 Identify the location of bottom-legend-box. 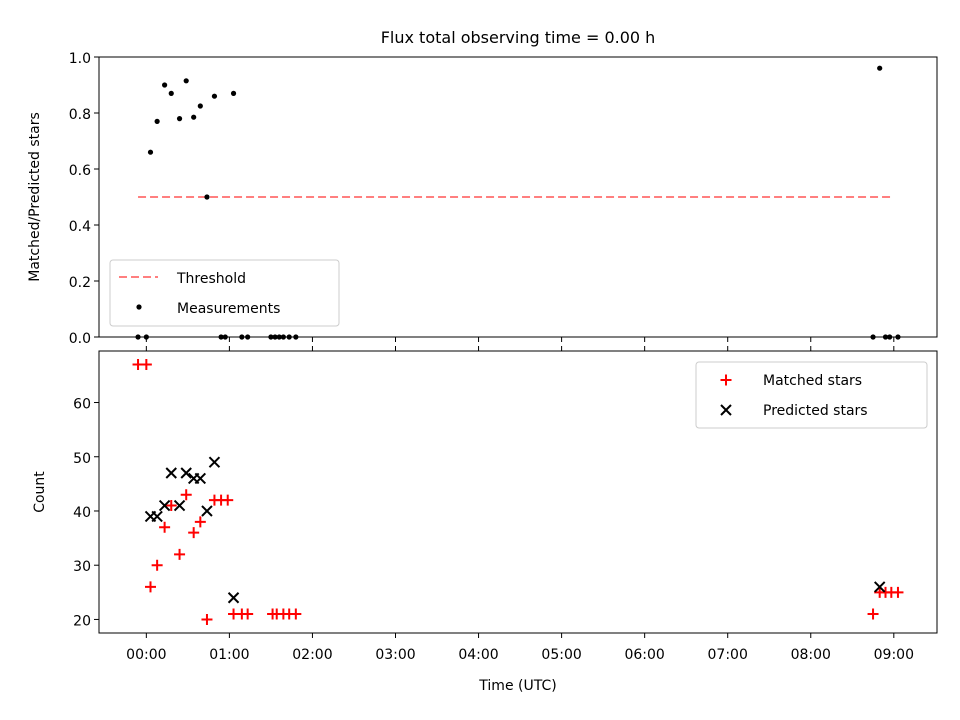
(811, 395).